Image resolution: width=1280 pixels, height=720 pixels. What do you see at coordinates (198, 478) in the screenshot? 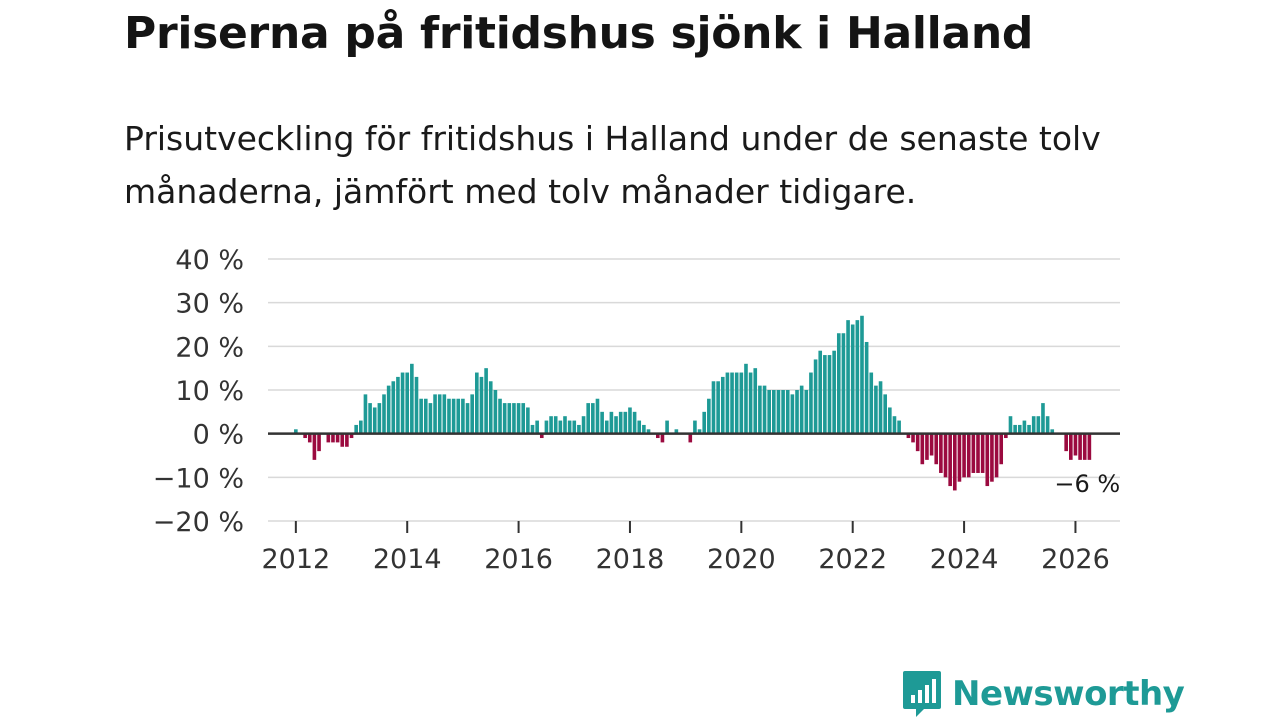
I see `y-tick-label: −10 %` at bounding box center [198, 478].